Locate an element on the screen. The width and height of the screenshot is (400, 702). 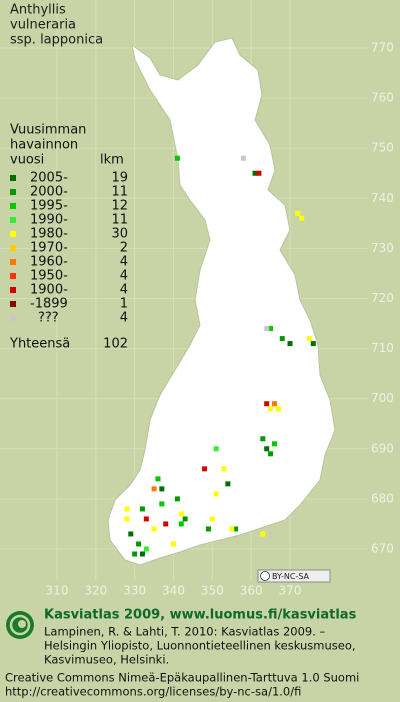
y-tick-label: 740 is located at coordinates (382, 198).